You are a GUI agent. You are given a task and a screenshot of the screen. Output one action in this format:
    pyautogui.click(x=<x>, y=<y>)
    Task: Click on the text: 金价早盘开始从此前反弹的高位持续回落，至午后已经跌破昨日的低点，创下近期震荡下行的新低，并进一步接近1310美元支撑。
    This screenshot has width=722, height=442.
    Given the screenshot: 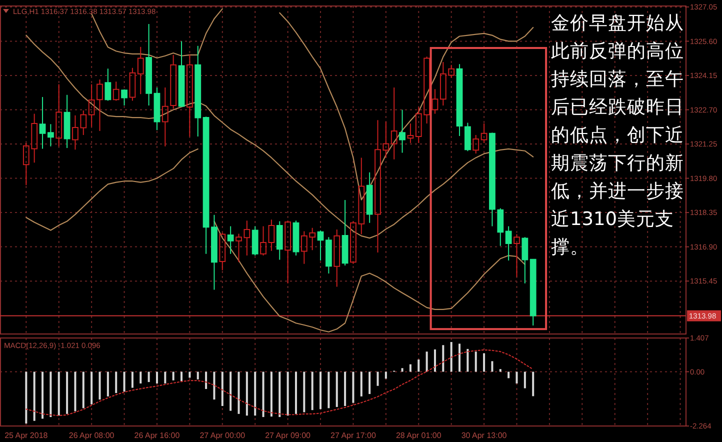 What is the action you would take?
    pyautogui.click(x=617, y=135)
    